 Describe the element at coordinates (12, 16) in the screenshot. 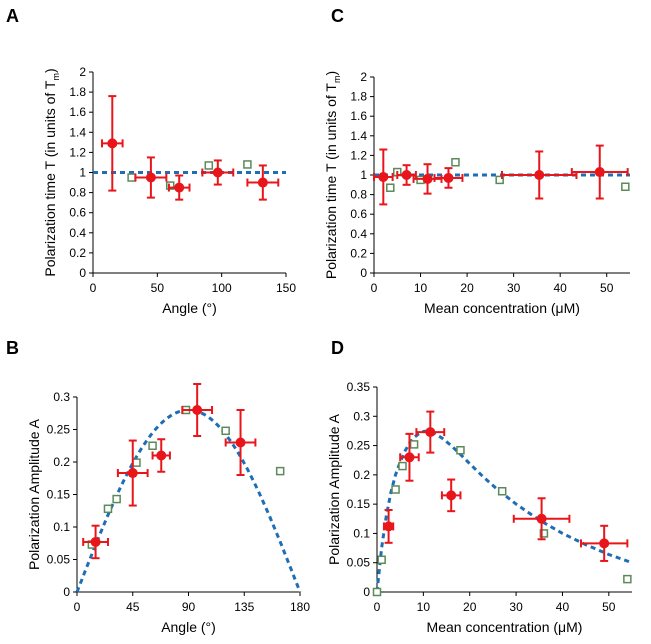

I see `panel-letter-a: A` at that location.